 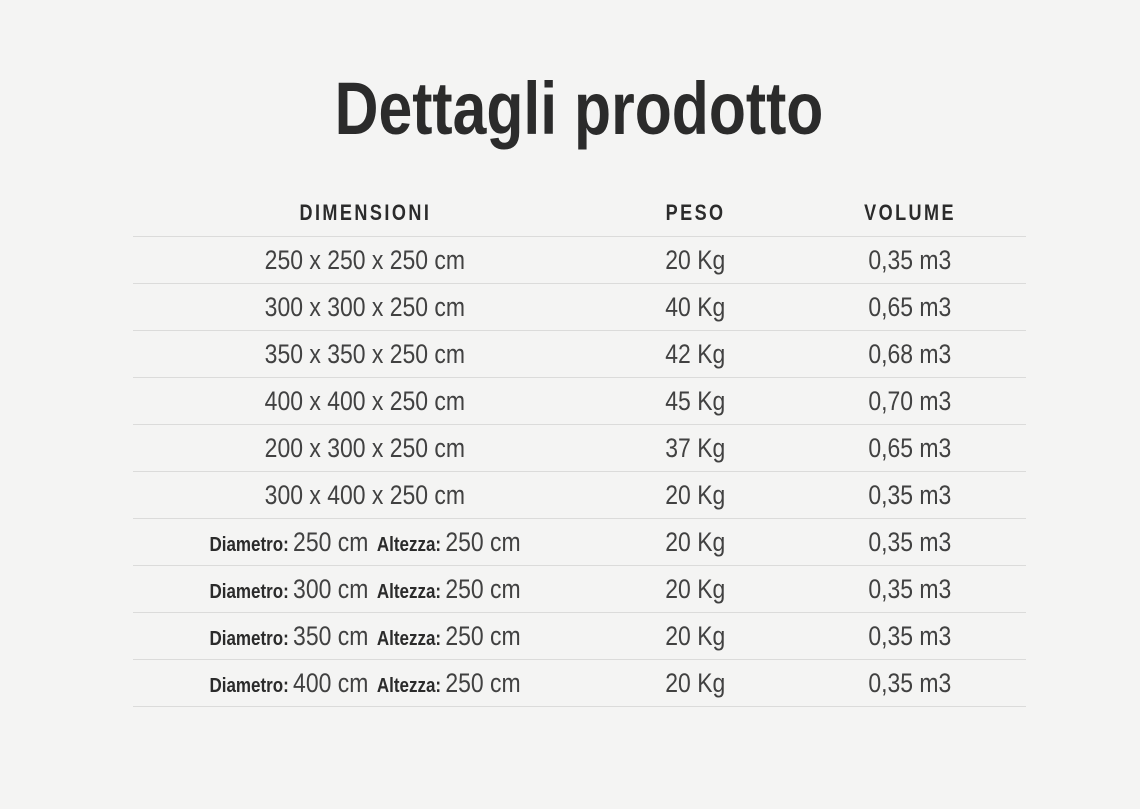 I want to click on table-header-row: DIMENSIONI PESO VOLUME, so click(x=579, y=213).